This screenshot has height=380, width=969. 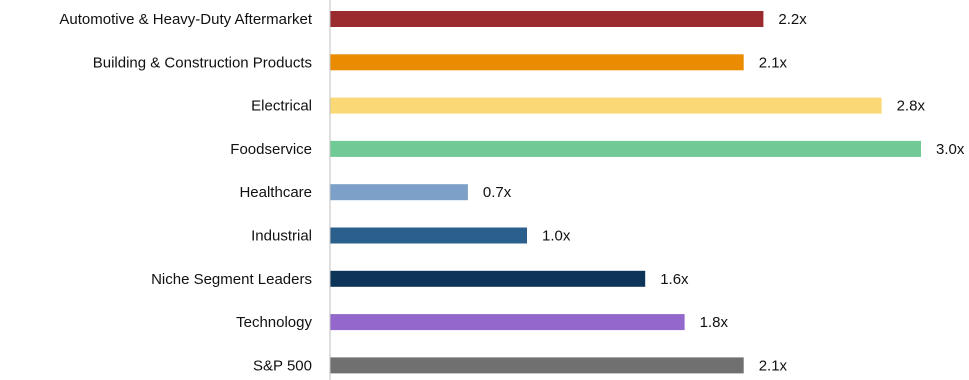 I want to click on value-label: 1.8x, so click(x=714, y=322).